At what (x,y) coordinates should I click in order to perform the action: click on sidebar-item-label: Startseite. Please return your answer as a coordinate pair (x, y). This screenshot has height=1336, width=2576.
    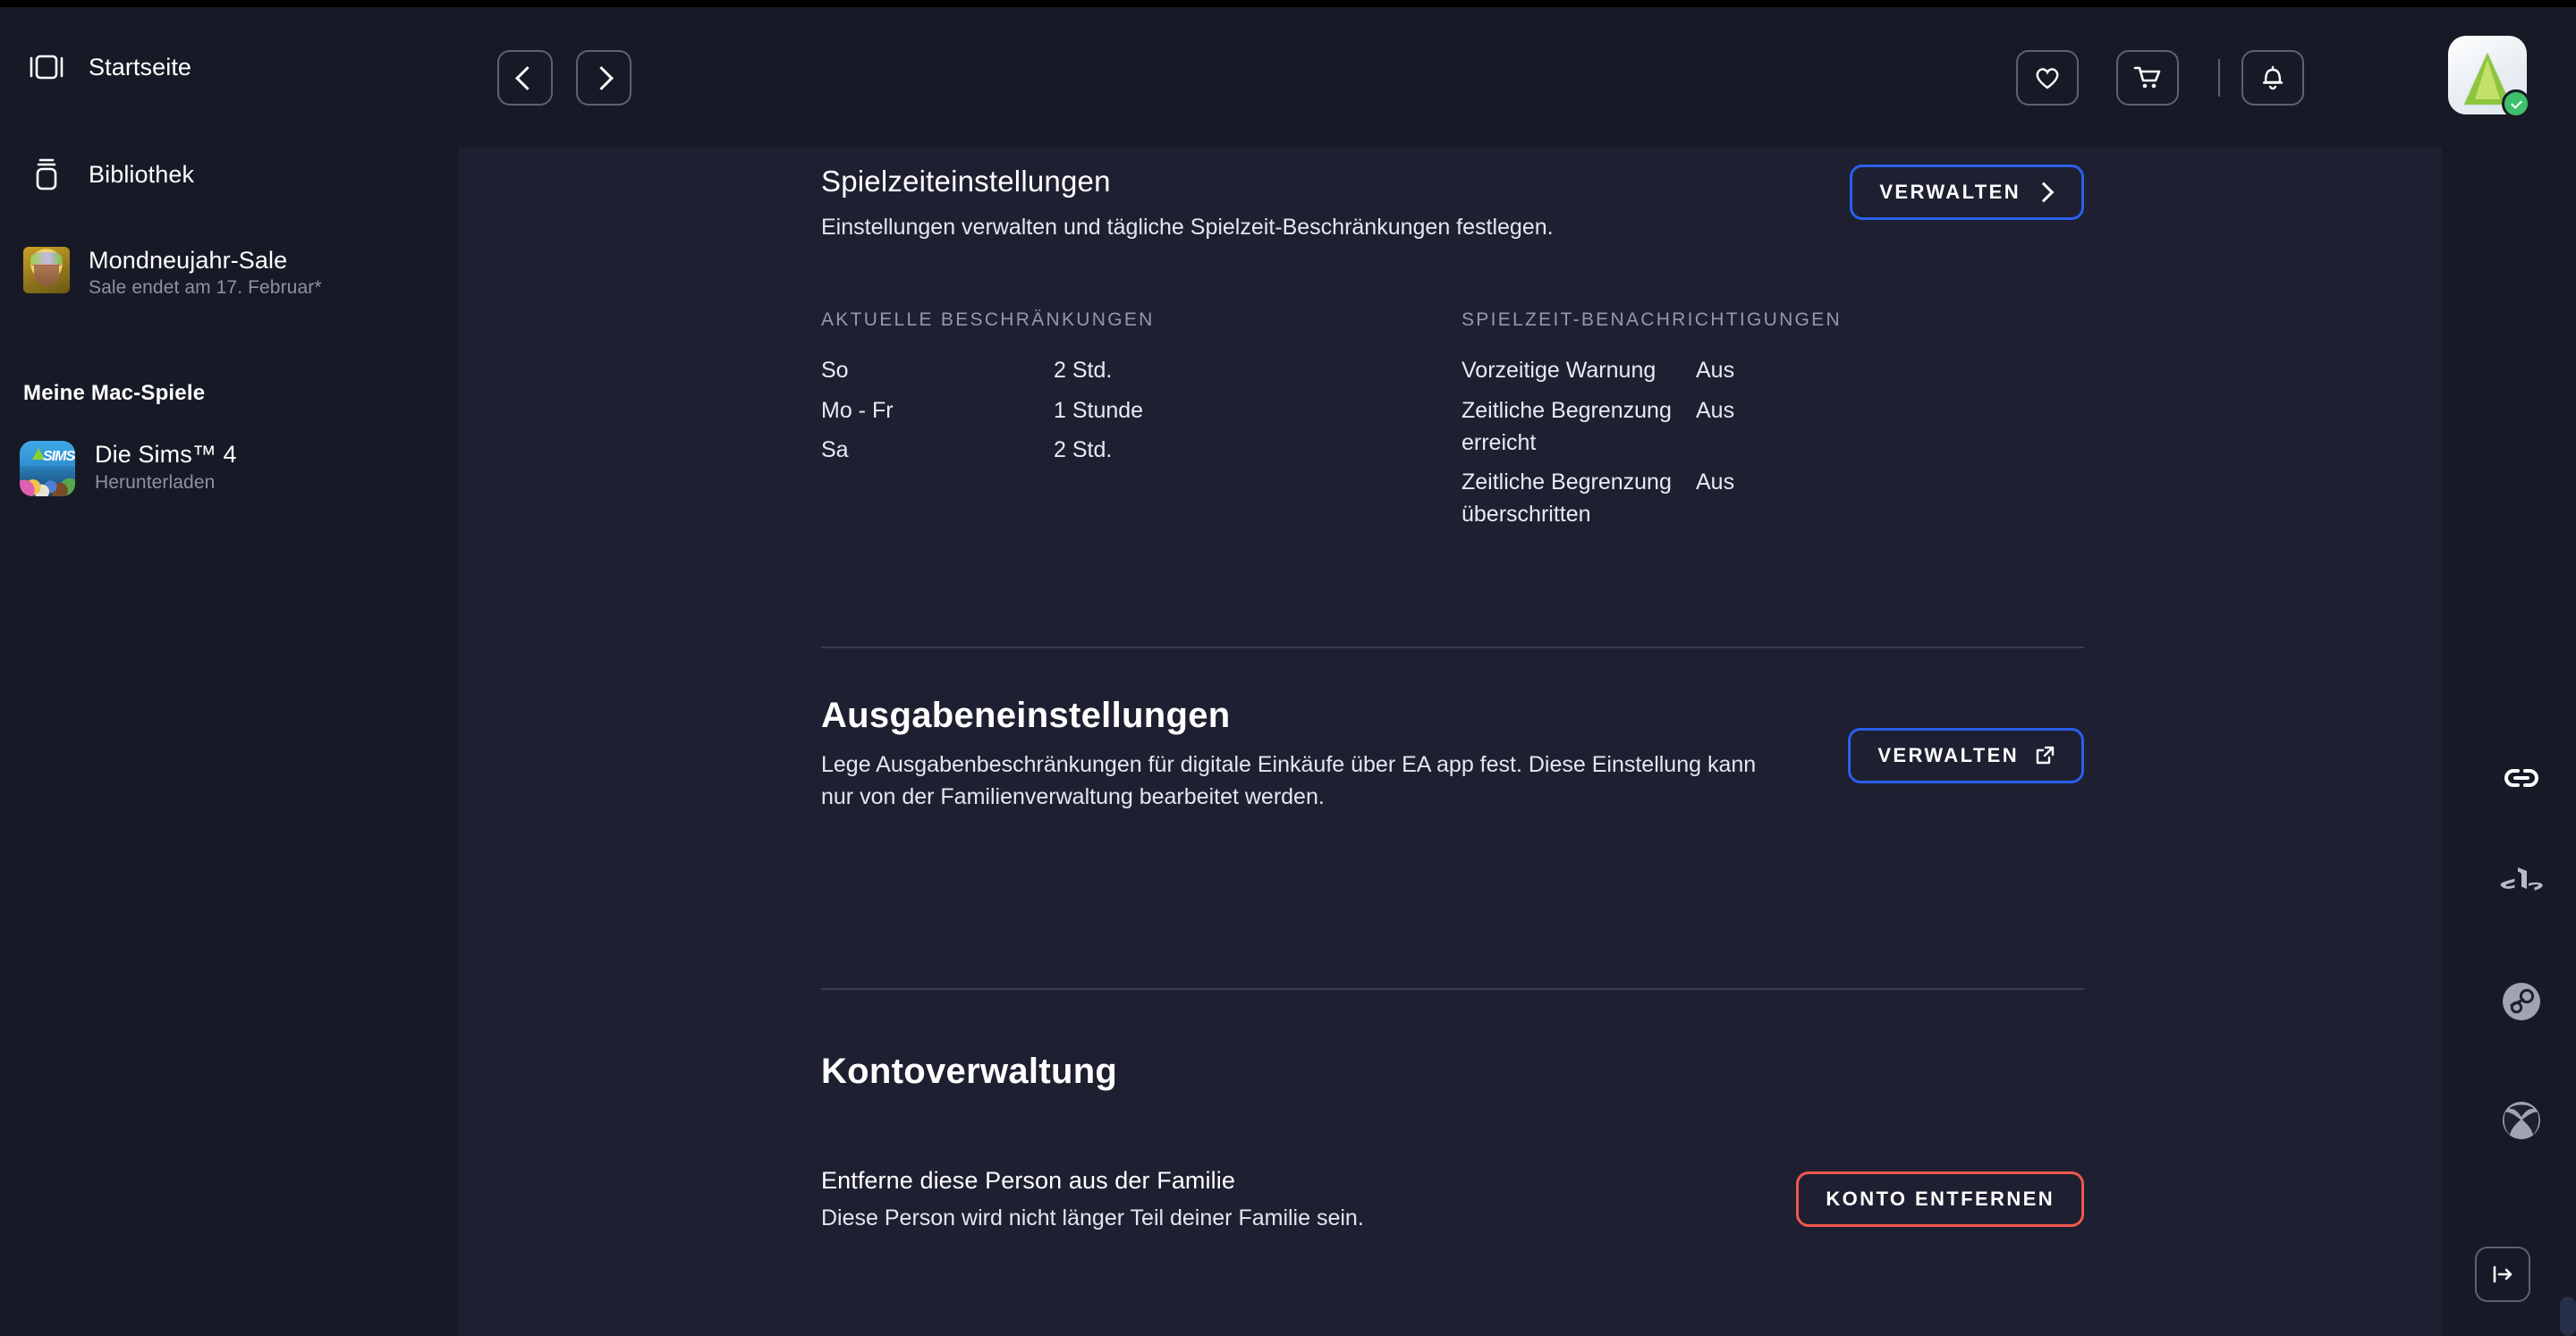
    Looking at the image, I should click on (140, 67).